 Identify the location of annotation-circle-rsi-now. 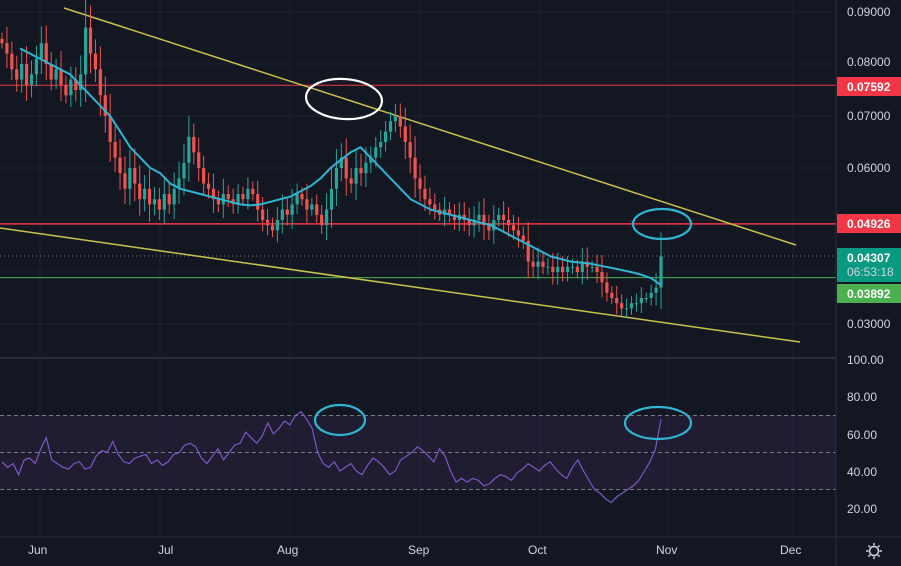
(658, 423).